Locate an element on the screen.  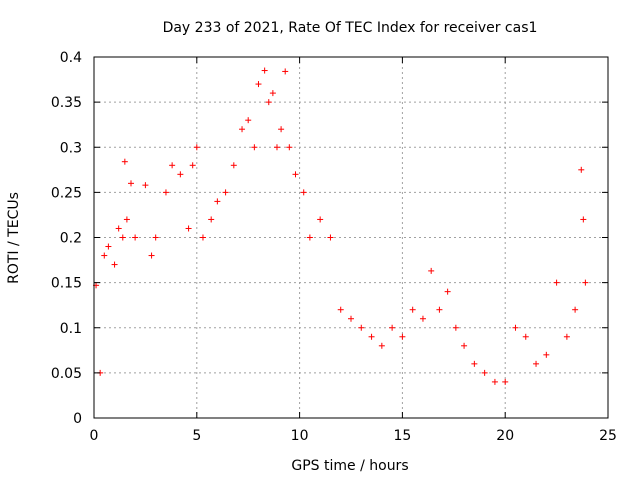
y-tick-label: 0.15 is located at coordinates (66, 284).